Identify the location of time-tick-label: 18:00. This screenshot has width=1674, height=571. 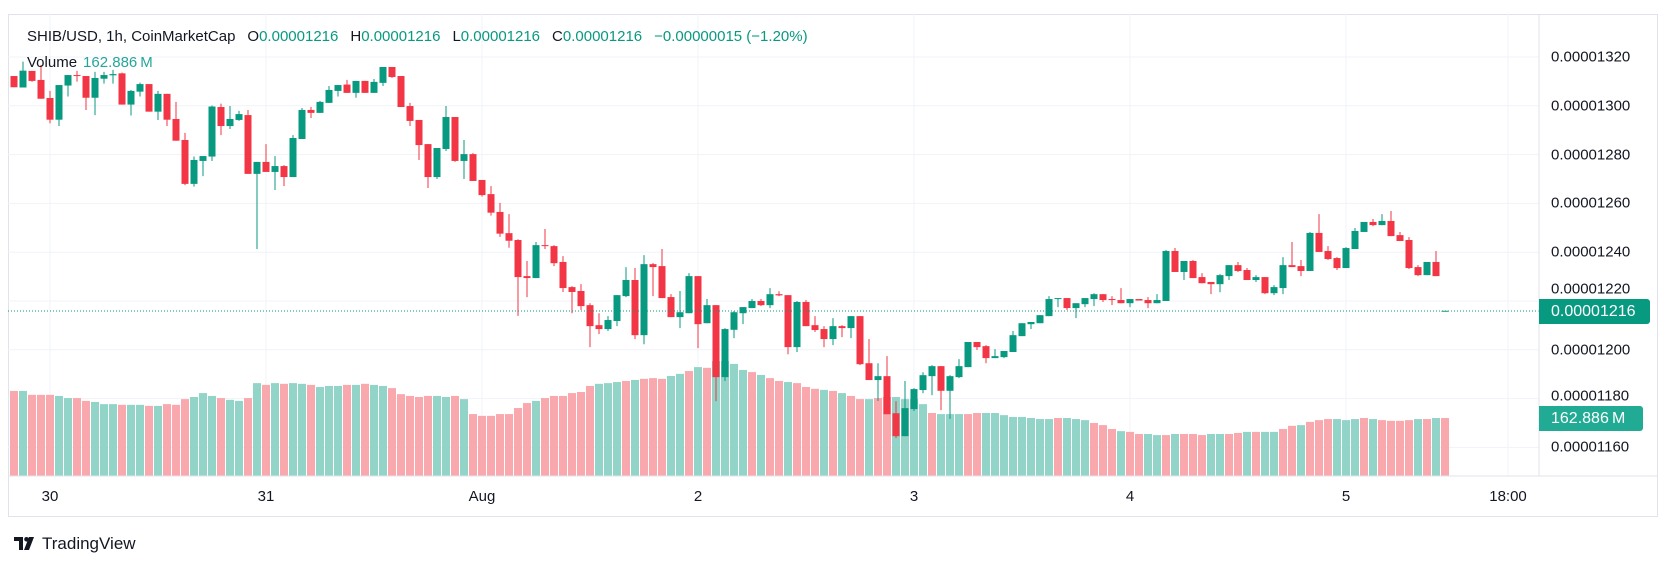
(1508, 496).